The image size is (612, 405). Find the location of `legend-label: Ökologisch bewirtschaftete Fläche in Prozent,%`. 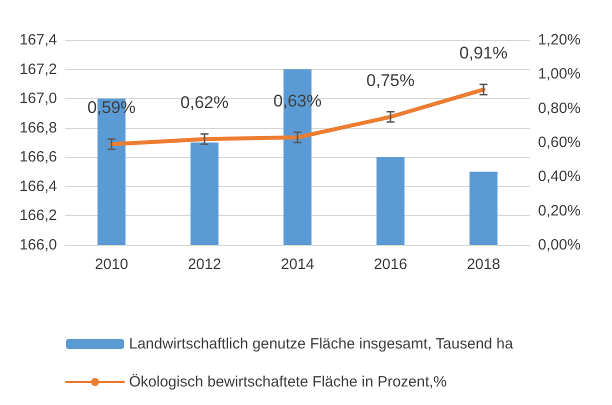

legend-label: Ökologisch bewirtschaftete Fläche in Prozent,% is located at coordinates (288, 382).